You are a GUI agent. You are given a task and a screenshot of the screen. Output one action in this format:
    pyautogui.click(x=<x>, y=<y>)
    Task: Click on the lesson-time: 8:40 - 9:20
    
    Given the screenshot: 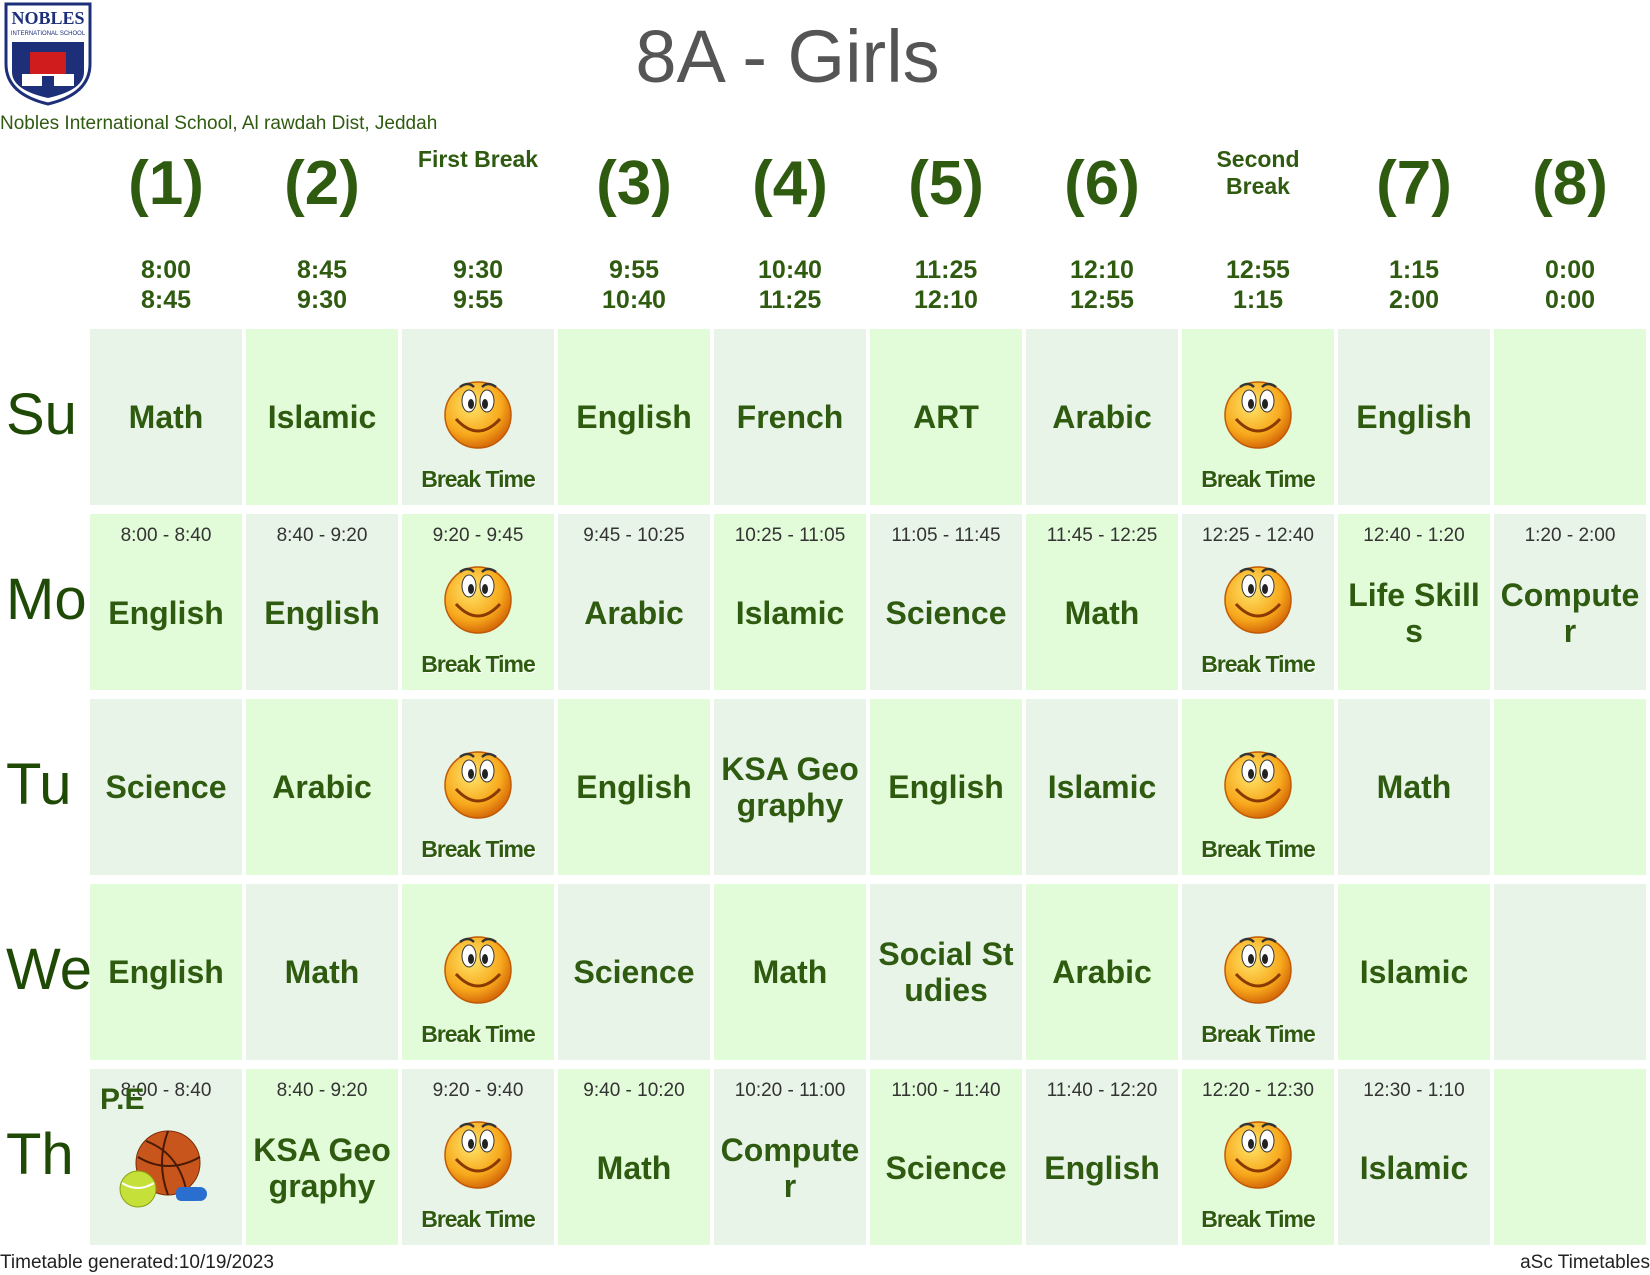 What is the action you would take?
    pyautogui.click(x=322, y=1090)
    